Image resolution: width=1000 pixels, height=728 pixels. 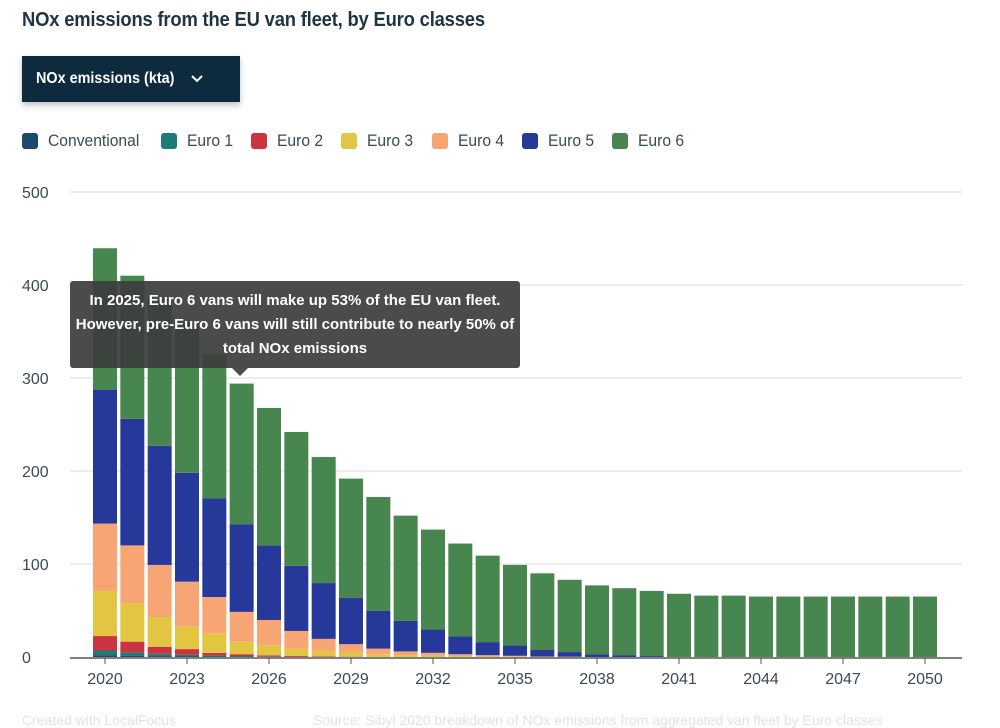 What do you see at coordinates (390, 140) in the screenshot?
I see `legend-label: Euro 3` at bounding box center [390, 140].